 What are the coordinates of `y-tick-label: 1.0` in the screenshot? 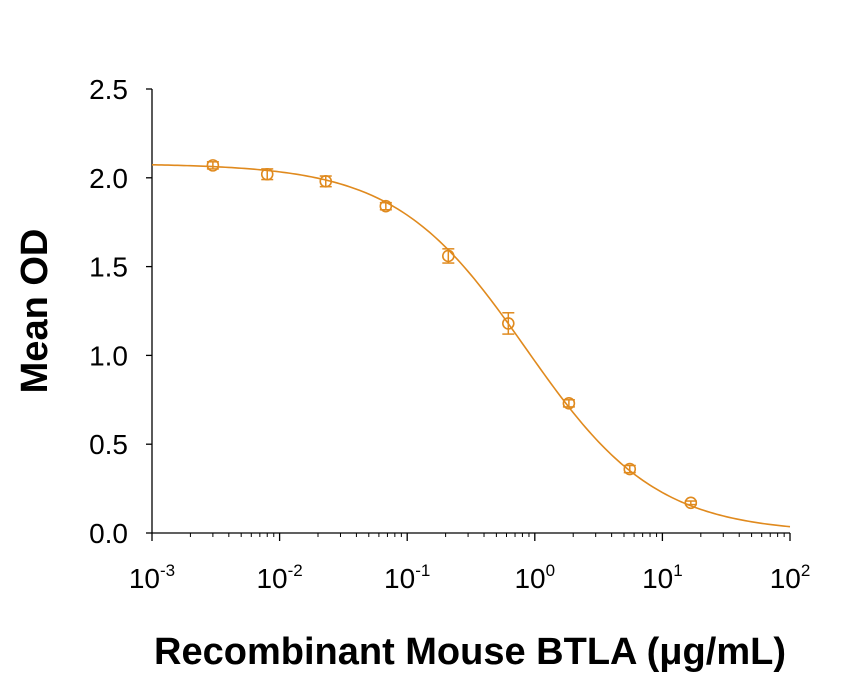 It's located at (108, 355).